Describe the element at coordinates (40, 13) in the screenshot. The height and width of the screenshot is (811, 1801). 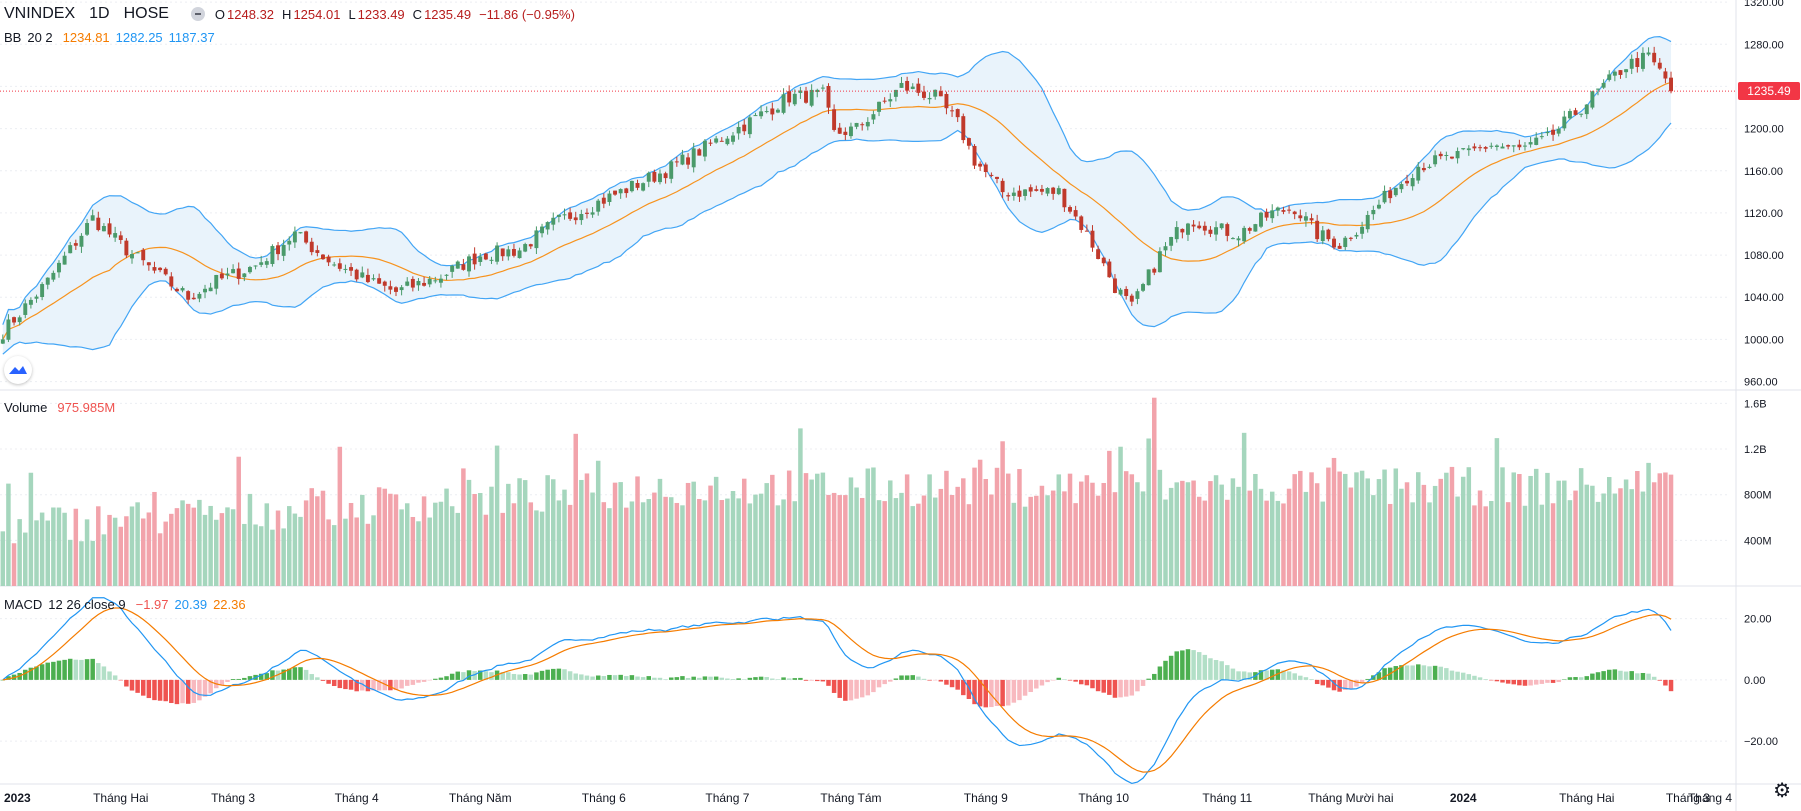
I see `symbol-name: VNINDEX` at that location.